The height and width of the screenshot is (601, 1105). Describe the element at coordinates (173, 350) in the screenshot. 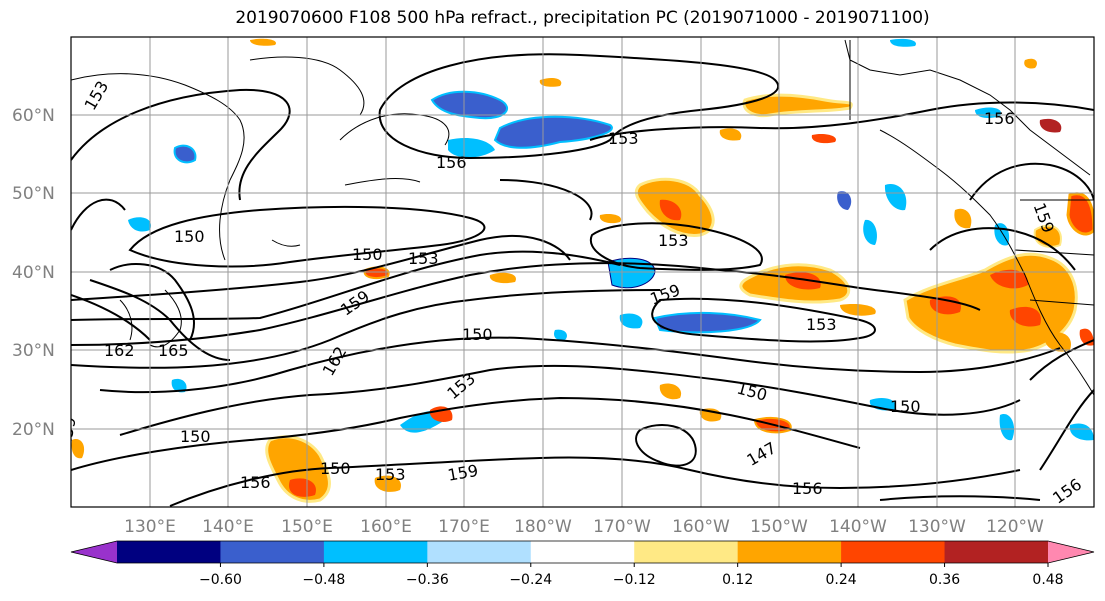

I see `contour-label: 165` at that location.